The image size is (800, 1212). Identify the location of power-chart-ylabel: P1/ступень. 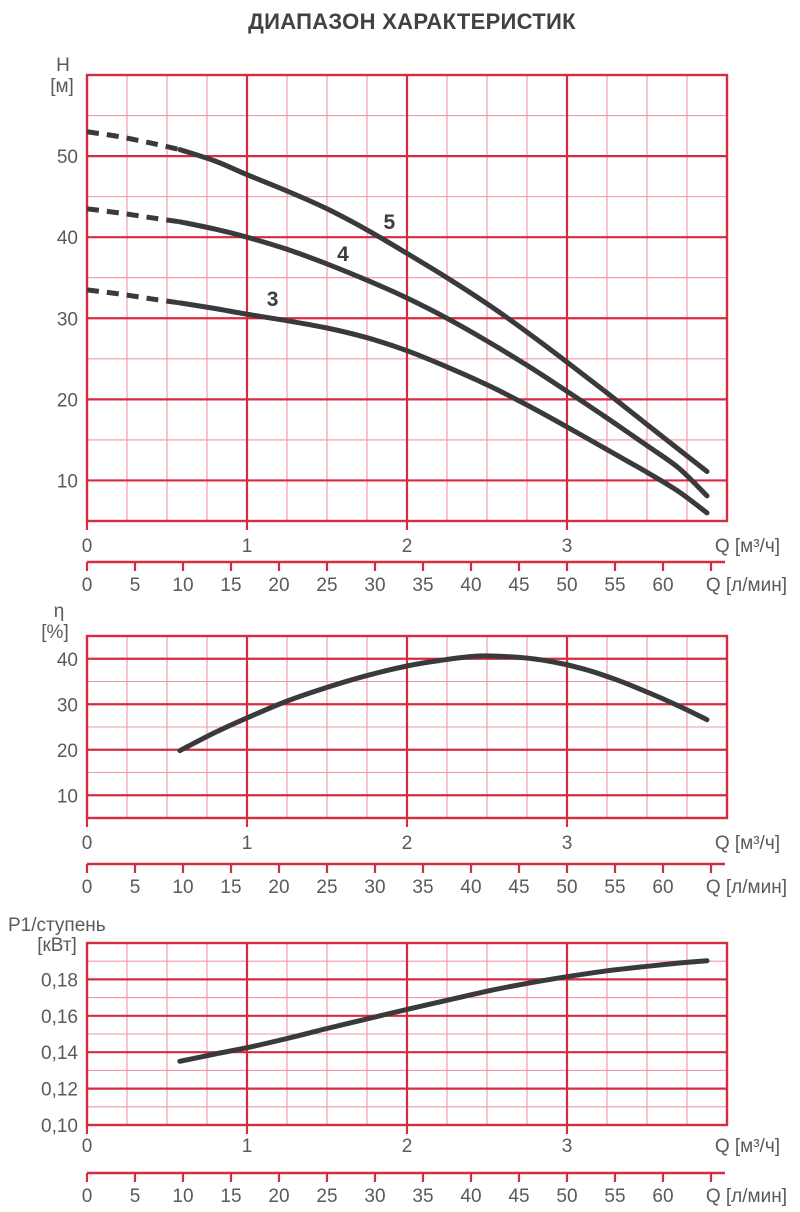
(57, 925).